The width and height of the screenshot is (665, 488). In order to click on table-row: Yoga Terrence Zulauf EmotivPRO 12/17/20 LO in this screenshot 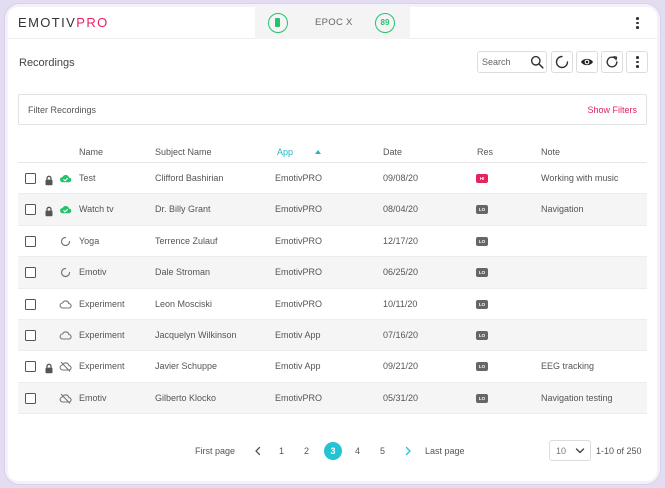, I will do `click(332, 242)`.